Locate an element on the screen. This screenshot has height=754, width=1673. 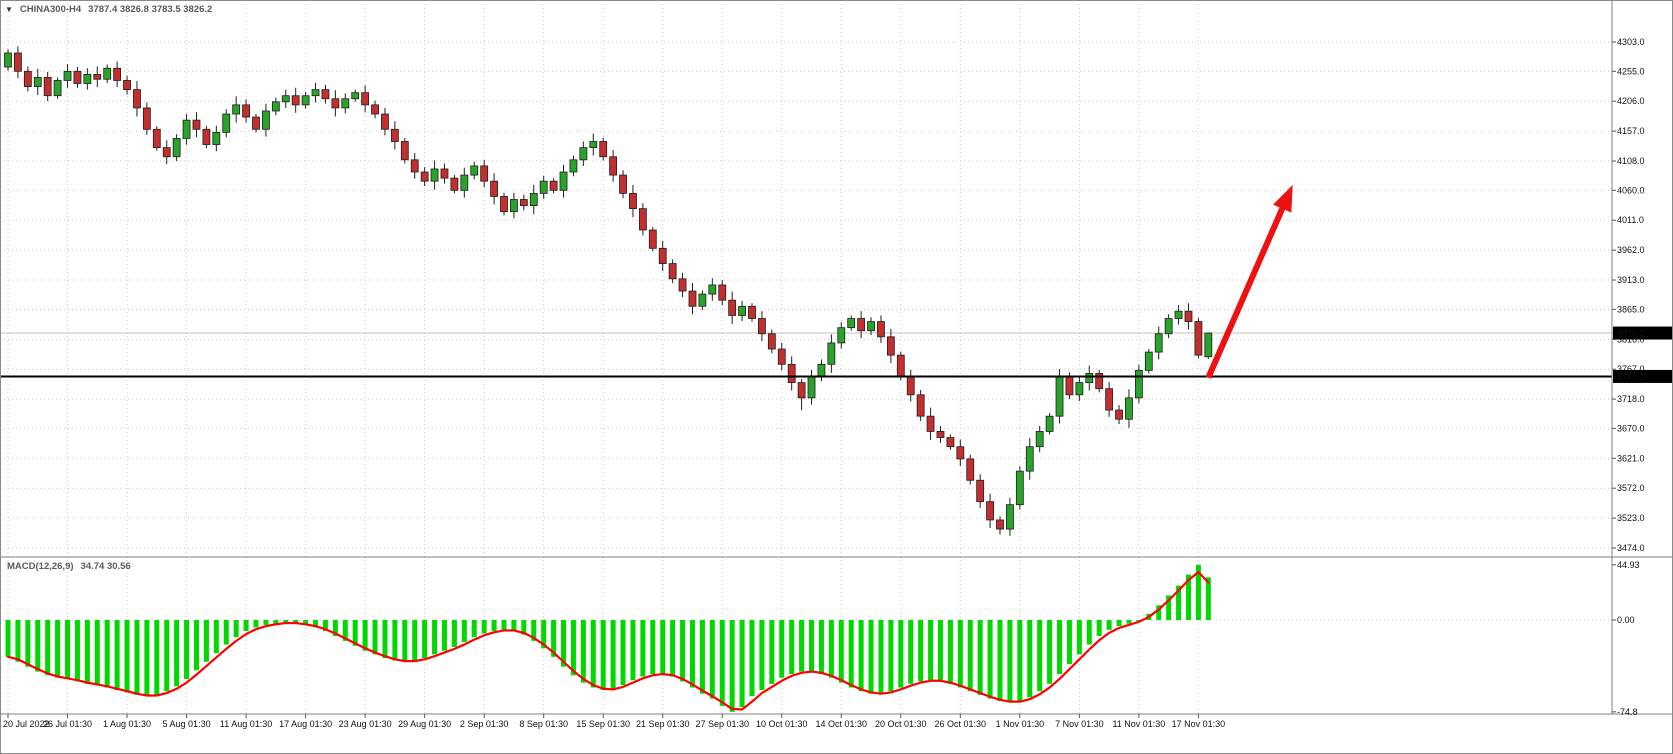
symbol-name: CHINA300-H4 is located at coordinates (50, 9).